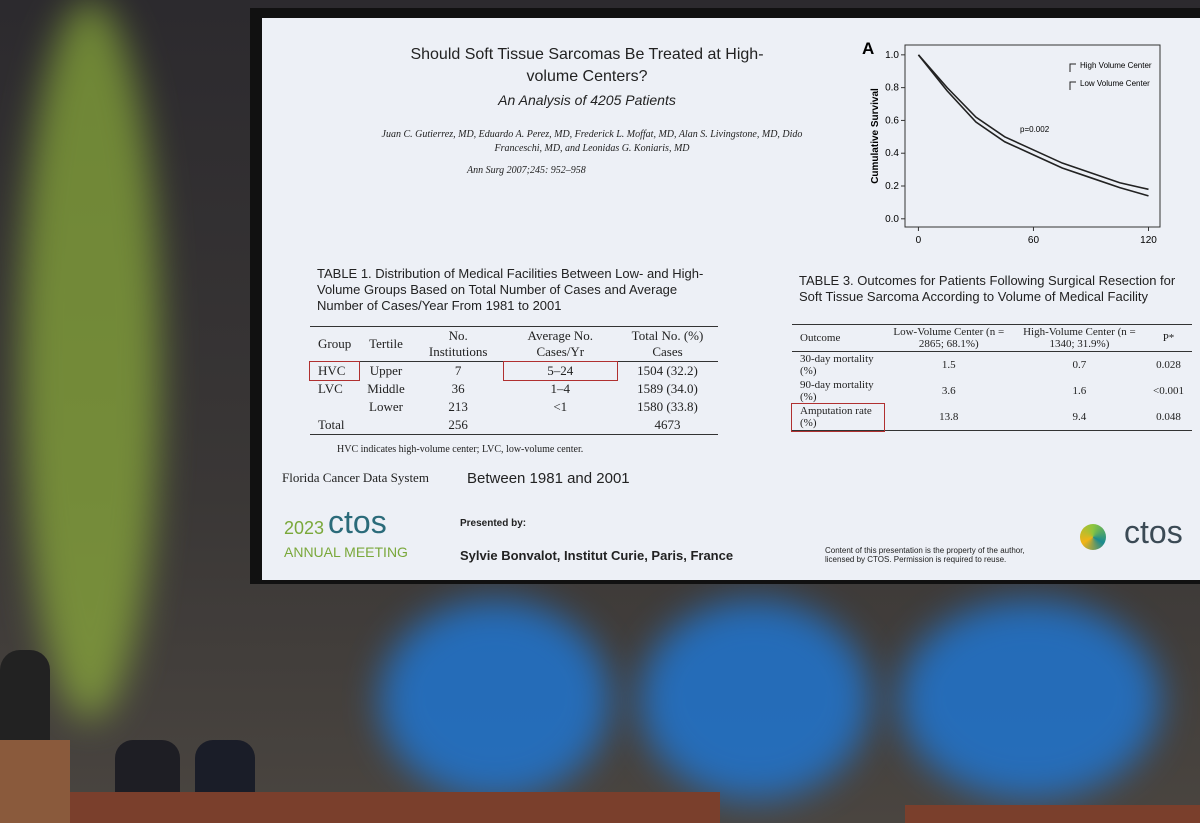 Image resolution: width=1200 pixels, height=823 pixels. Describe the element at coordinates (1093, 537) in the screenshot. I see `logo-icon` at that location.